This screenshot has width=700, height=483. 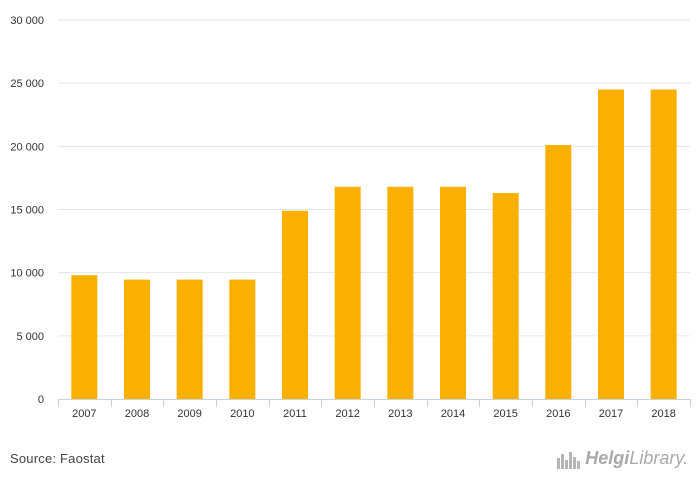 What do you see at coordinates (27, 21) in the screenshot?
I see `y-tick-label: 30 000` at bounding box center [27, 21].